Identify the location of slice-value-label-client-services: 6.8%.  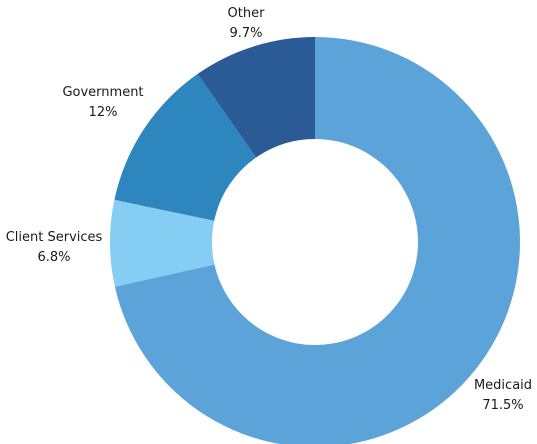
(53, 257).